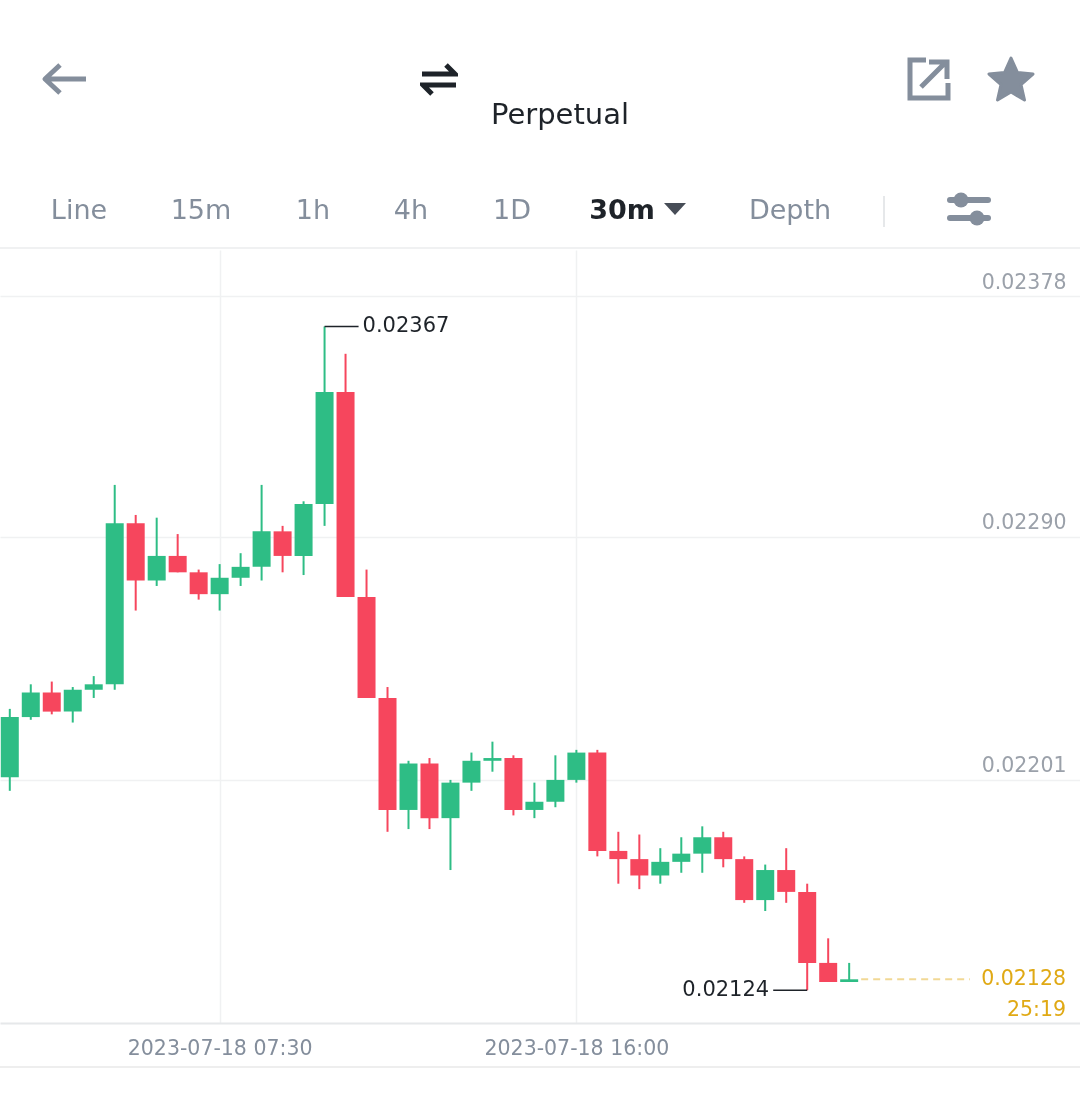  What do you see at coordinates (790, 210) in the screenshot?
I see `text: Depth` at bounding box center [790, 210].